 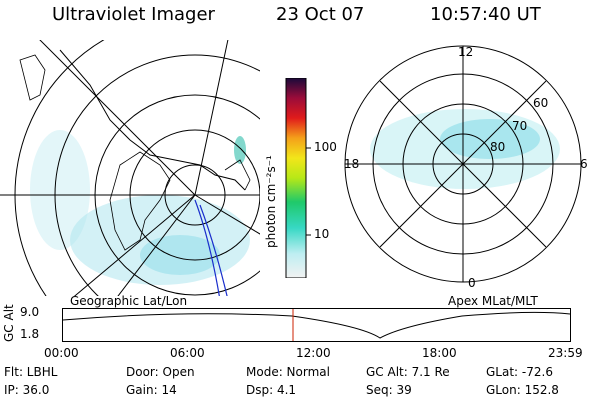 I want to click on orbit-xtick-4: 23:59, so click(x=565, y=353).